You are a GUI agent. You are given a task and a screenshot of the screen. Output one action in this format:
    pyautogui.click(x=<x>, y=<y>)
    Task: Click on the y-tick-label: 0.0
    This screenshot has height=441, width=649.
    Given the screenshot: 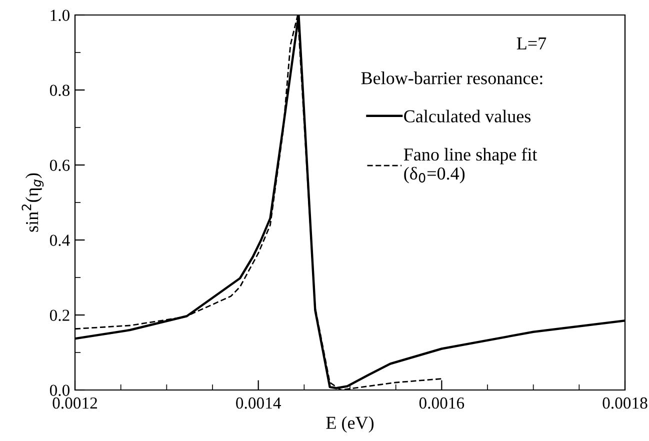 What is the action you would take?
    pyautogui.click(x=60, y=390)
    